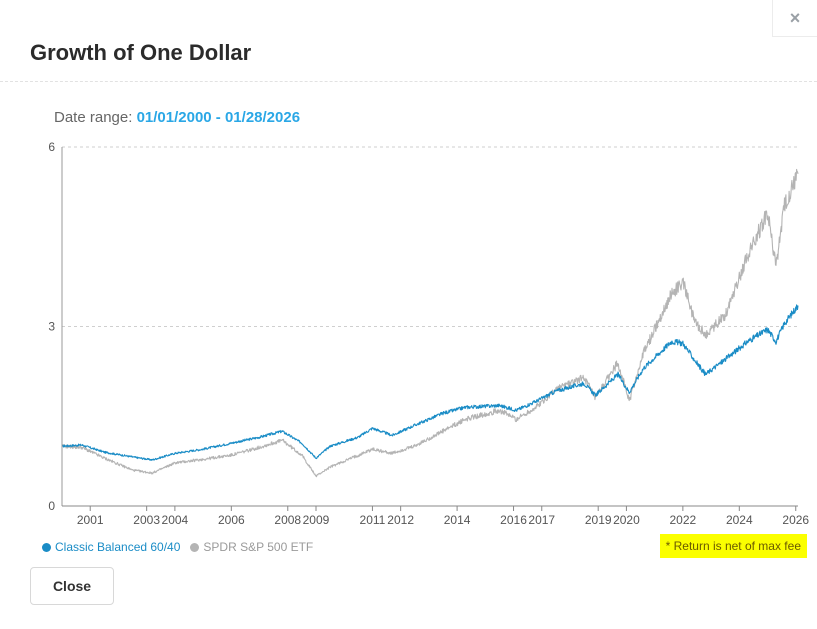 Image resolution: width=817 pixels, height=629 pixels. What do you see at coordinates (258, 547) in the screenshot?
I see `legend-label-spdr: SPDR S&P 500 ETF` at bounding box center [258, 547].